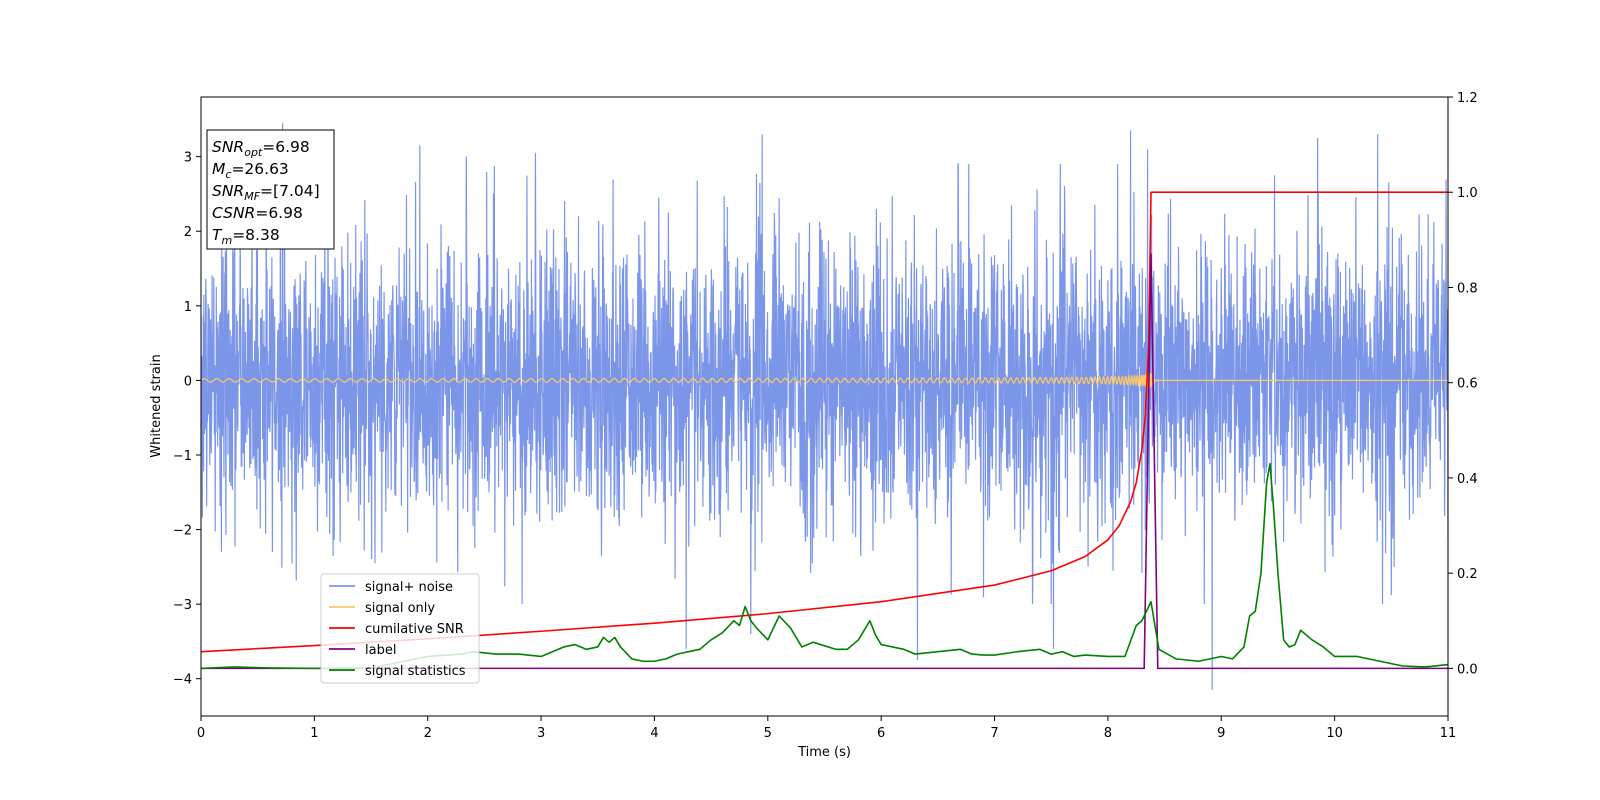 The height and width of the screenshot is (800, 1600). What do you see at coordinates (409, 587) in the screenshot?
I see `legend-label: signal+ noise` at bounding box center [409, 587].